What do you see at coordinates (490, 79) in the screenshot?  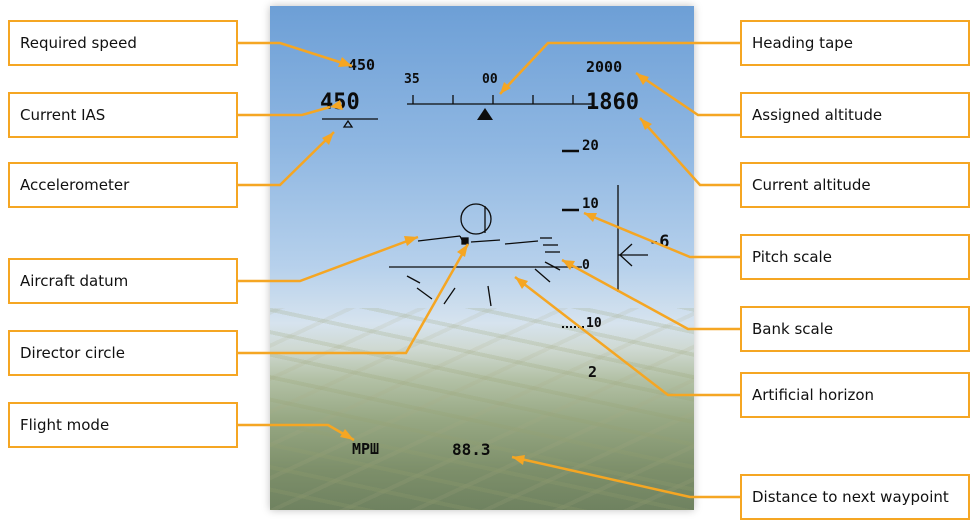 I see `heading-label-00: 00` at bounding box center [490, 79].